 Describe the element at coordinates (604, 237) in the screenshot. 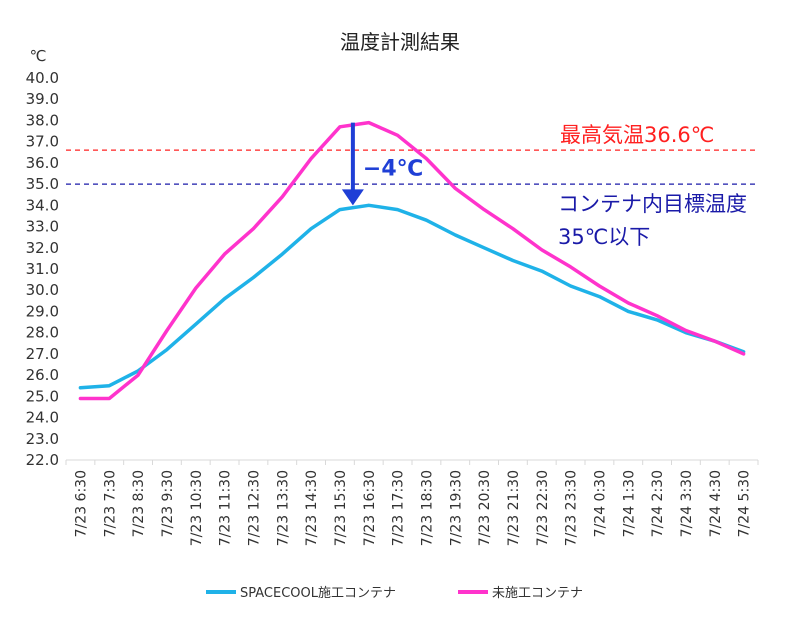

I see `target-temperature-label-line2: 35℃以下` at that location.